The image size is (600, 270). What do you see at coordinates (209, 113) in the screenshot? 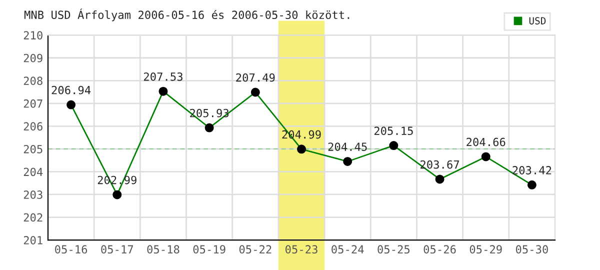
I see `data-label: 205.93` at bounding box center [209, 113].